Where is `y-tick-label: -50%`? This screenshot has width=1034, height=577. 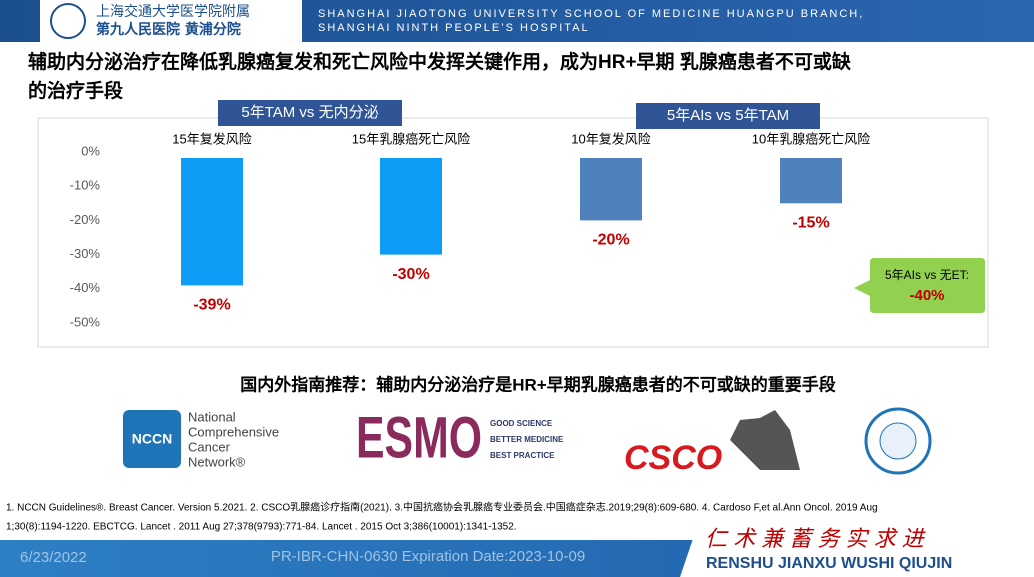
y-tick-label: -50% is located at coordinates (85, 321).